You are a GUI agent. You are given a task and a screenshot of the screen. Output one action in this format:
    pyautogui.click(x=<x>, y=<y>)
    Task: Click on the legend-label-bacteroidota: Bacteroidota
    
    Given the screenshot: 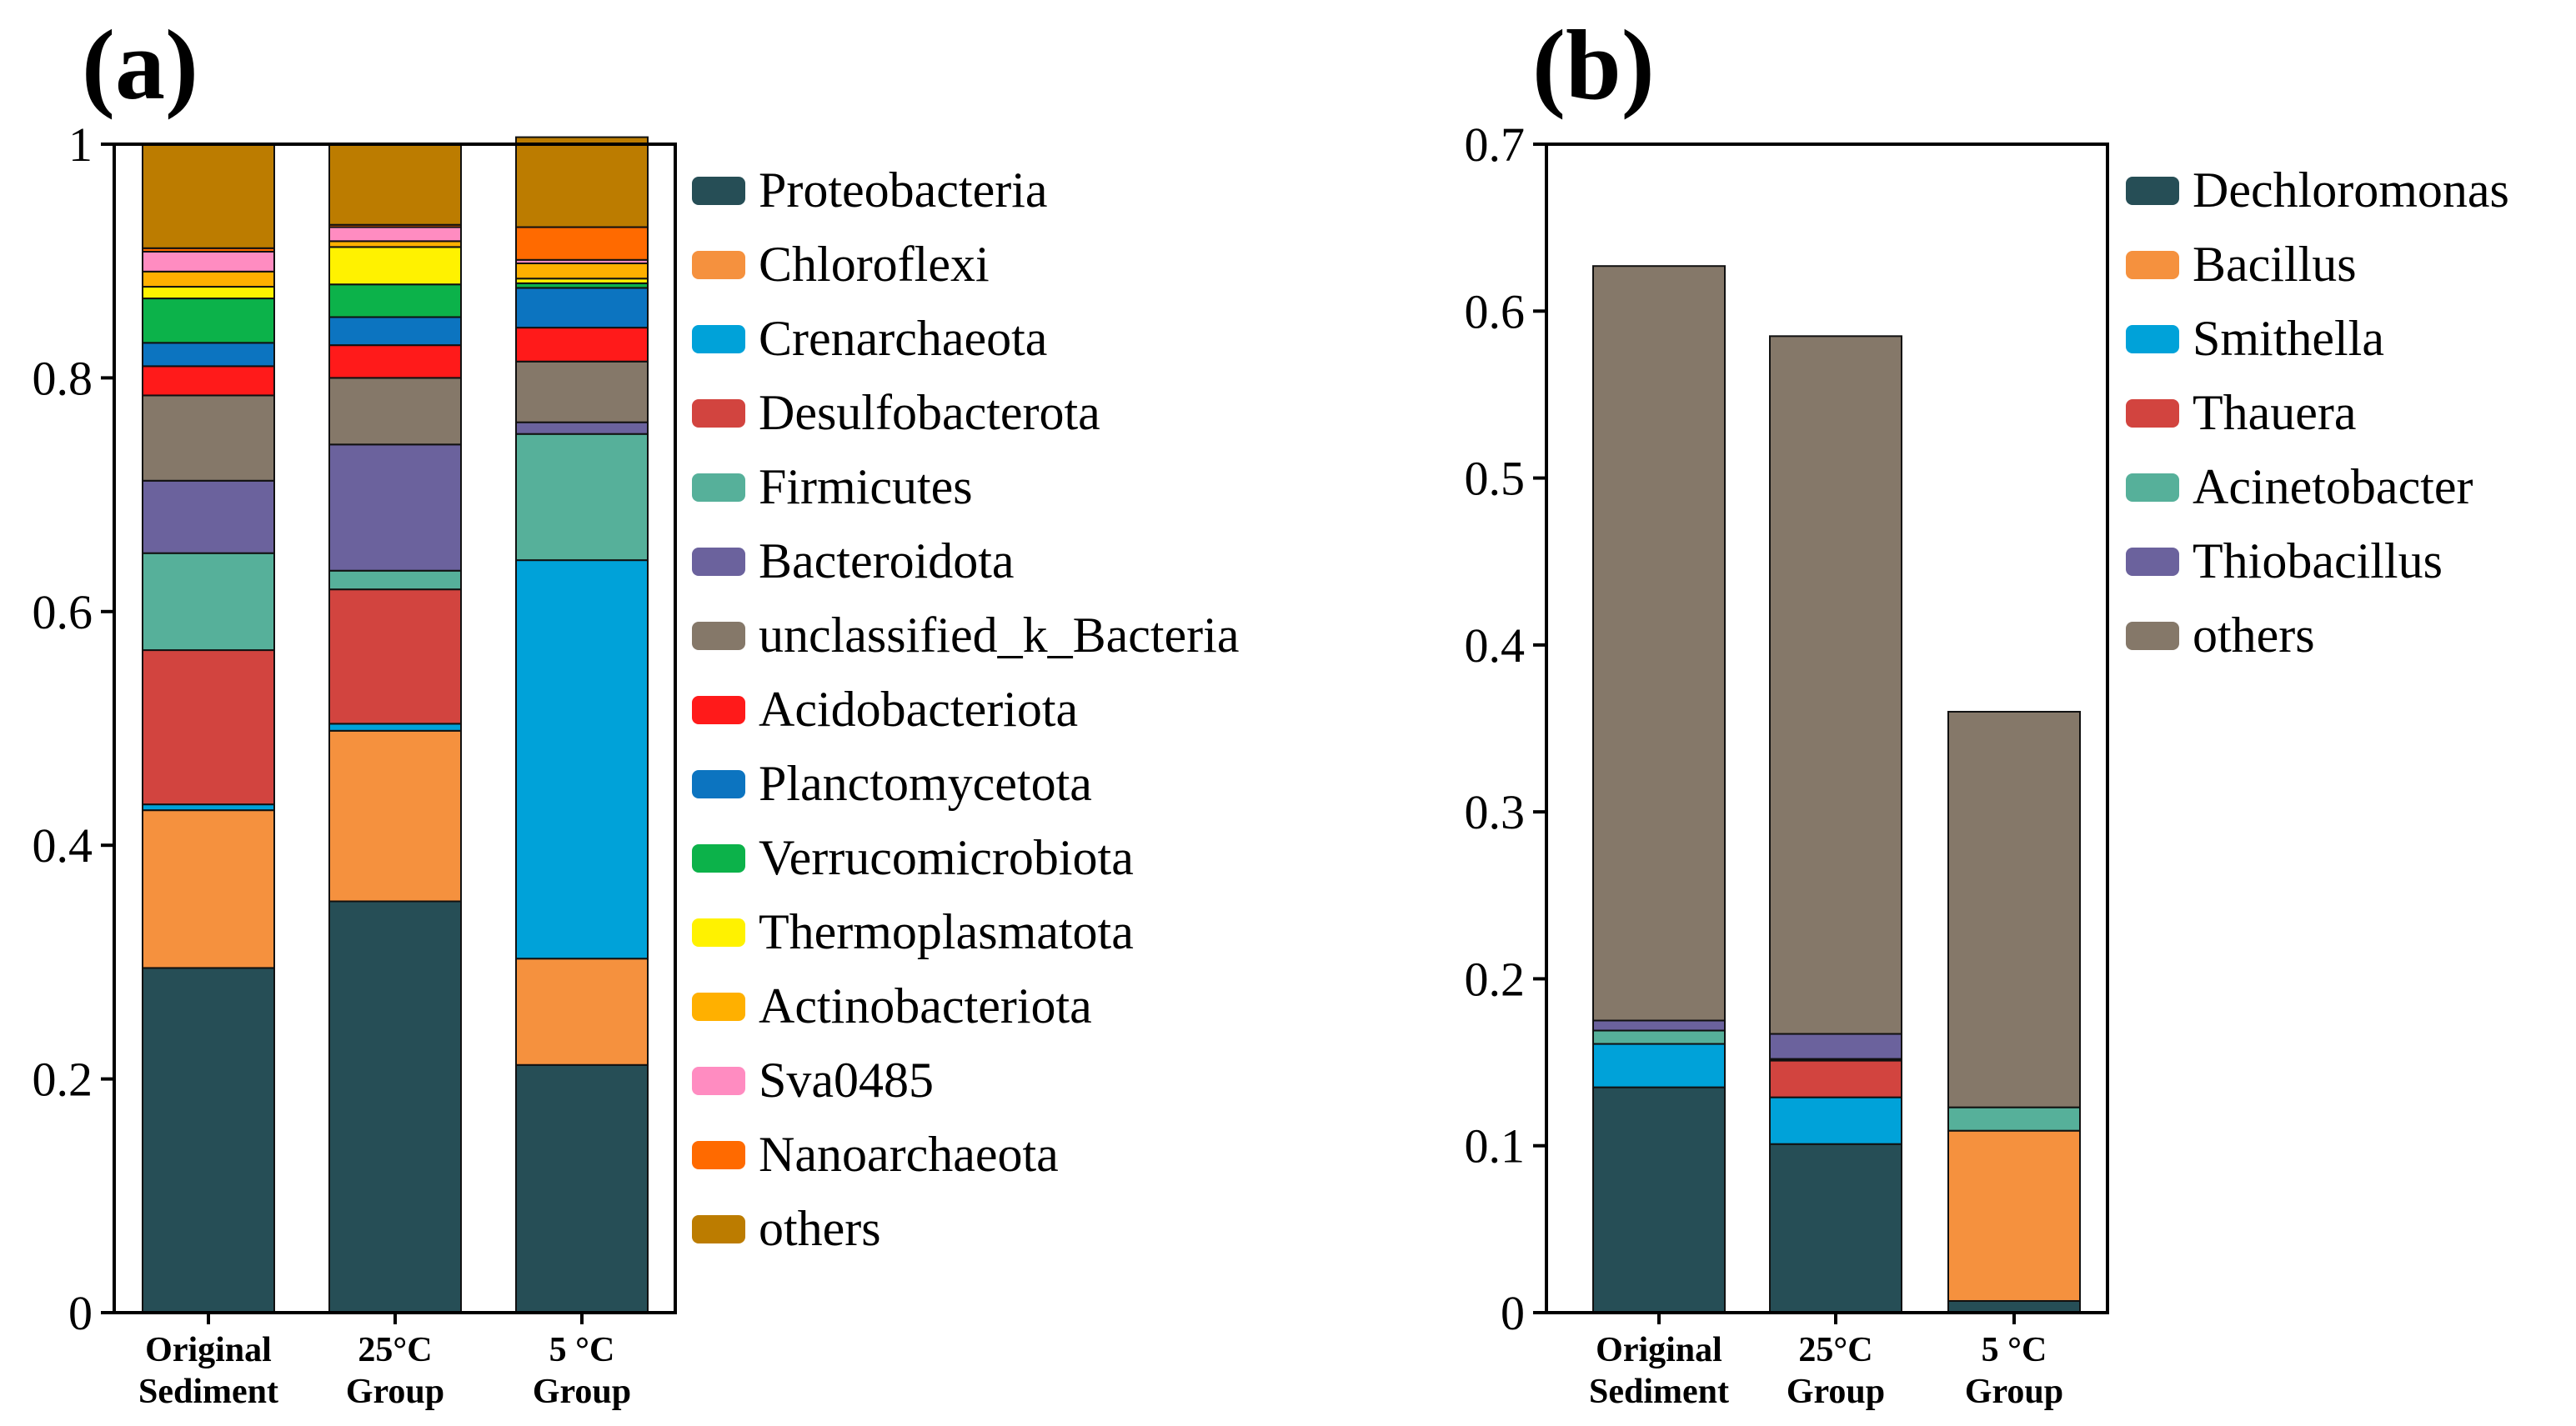 What is the action you would take?
    pyautogui.click(x=887, y=560)
    